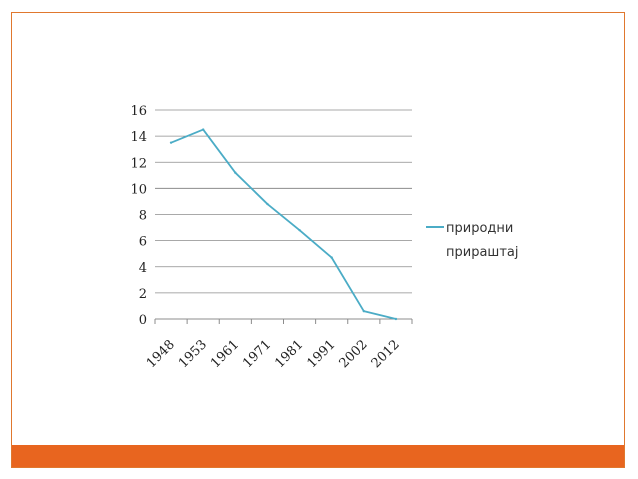 The width and height of the screenshot is (638, 479). What do you see at coordinates (143, 320) in the screenshot?
I see `y-tick-label: 0` at bounding box center [143, 320].